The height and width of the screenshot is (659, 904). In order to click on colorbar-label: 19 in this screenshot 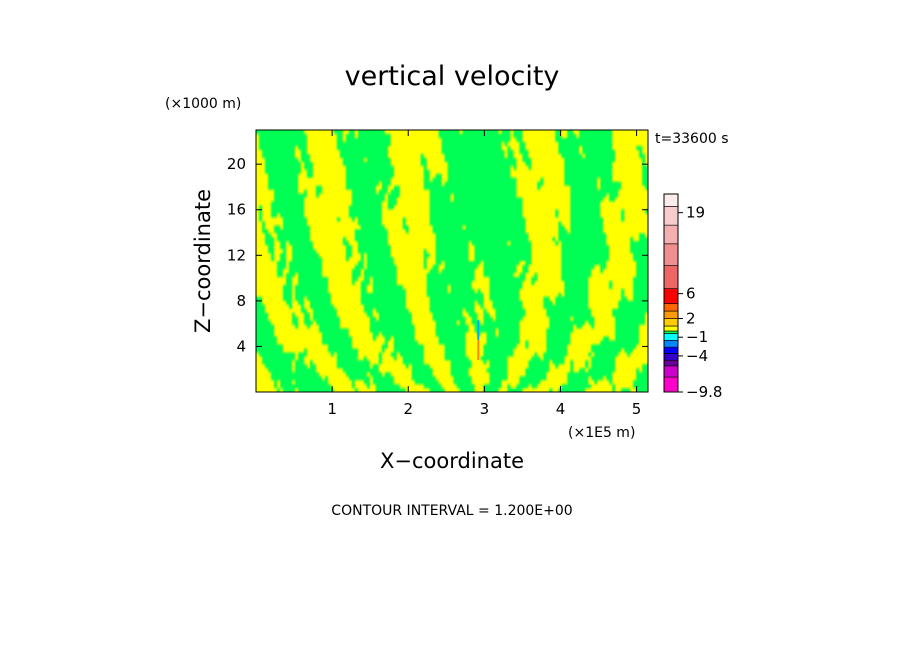, I will do `click(695, 213)`.